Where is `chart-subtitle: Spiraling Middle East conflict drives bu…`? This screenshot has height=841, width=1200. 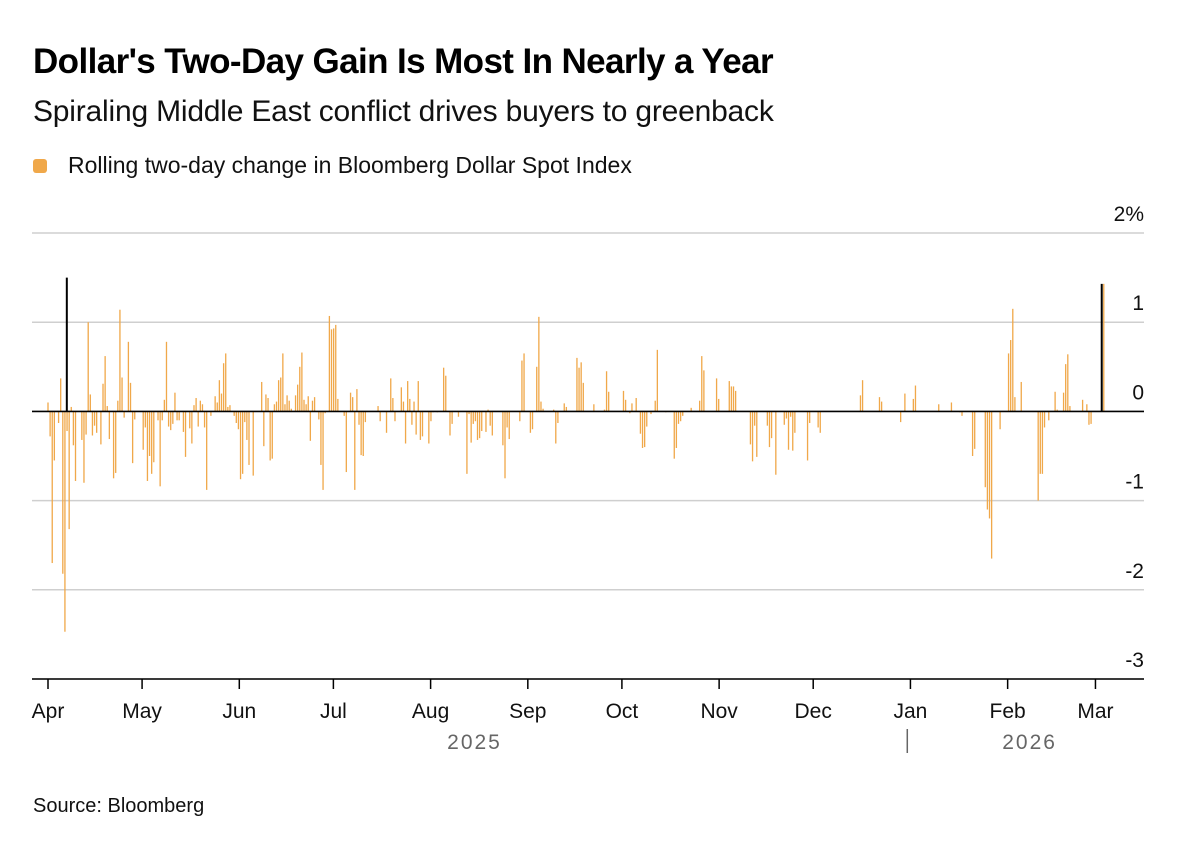
chart-subtitle: Spiraling Middle East conflict drives bu… is located at coordinates (403, 111).